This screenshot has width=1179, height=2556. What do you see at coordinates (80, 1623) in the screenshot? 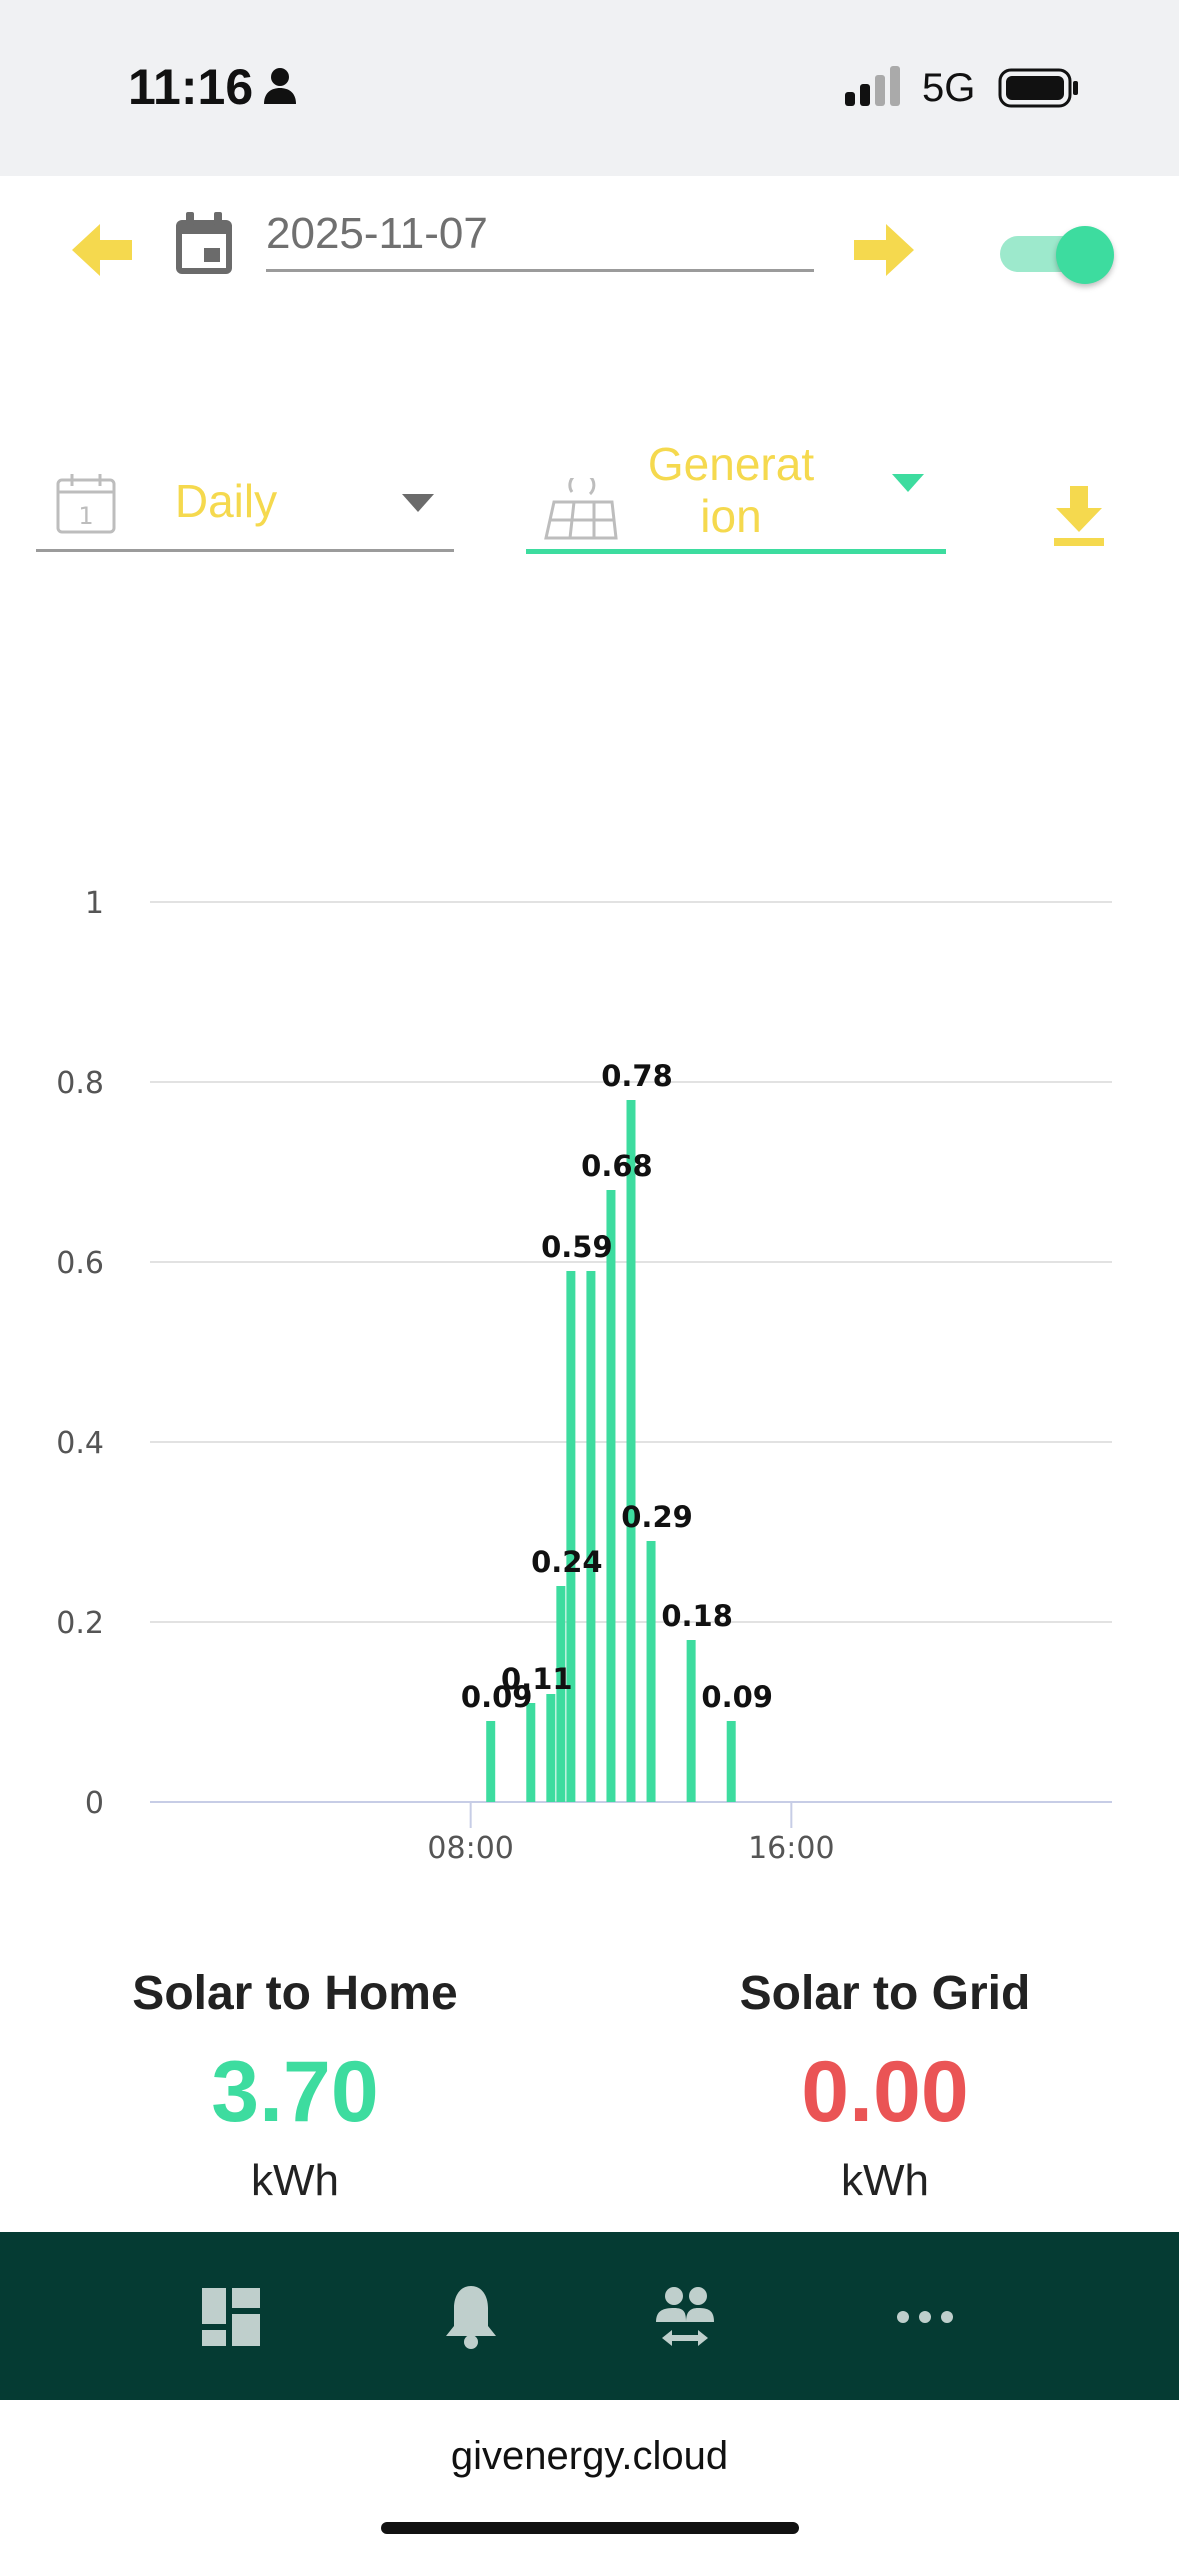
I see `y-tick-label: 0.2` at bounding box center [80, 1623].